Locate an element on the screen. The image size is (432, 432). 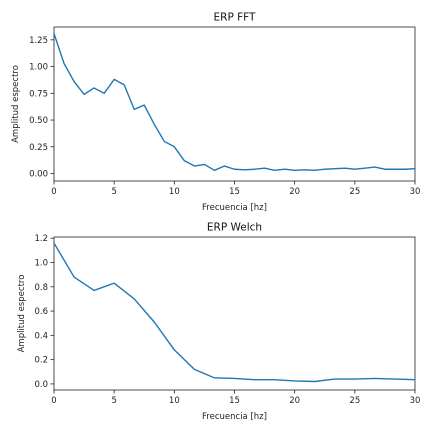
y-tick-label: 0.4 is located at coordinates (41, 336).